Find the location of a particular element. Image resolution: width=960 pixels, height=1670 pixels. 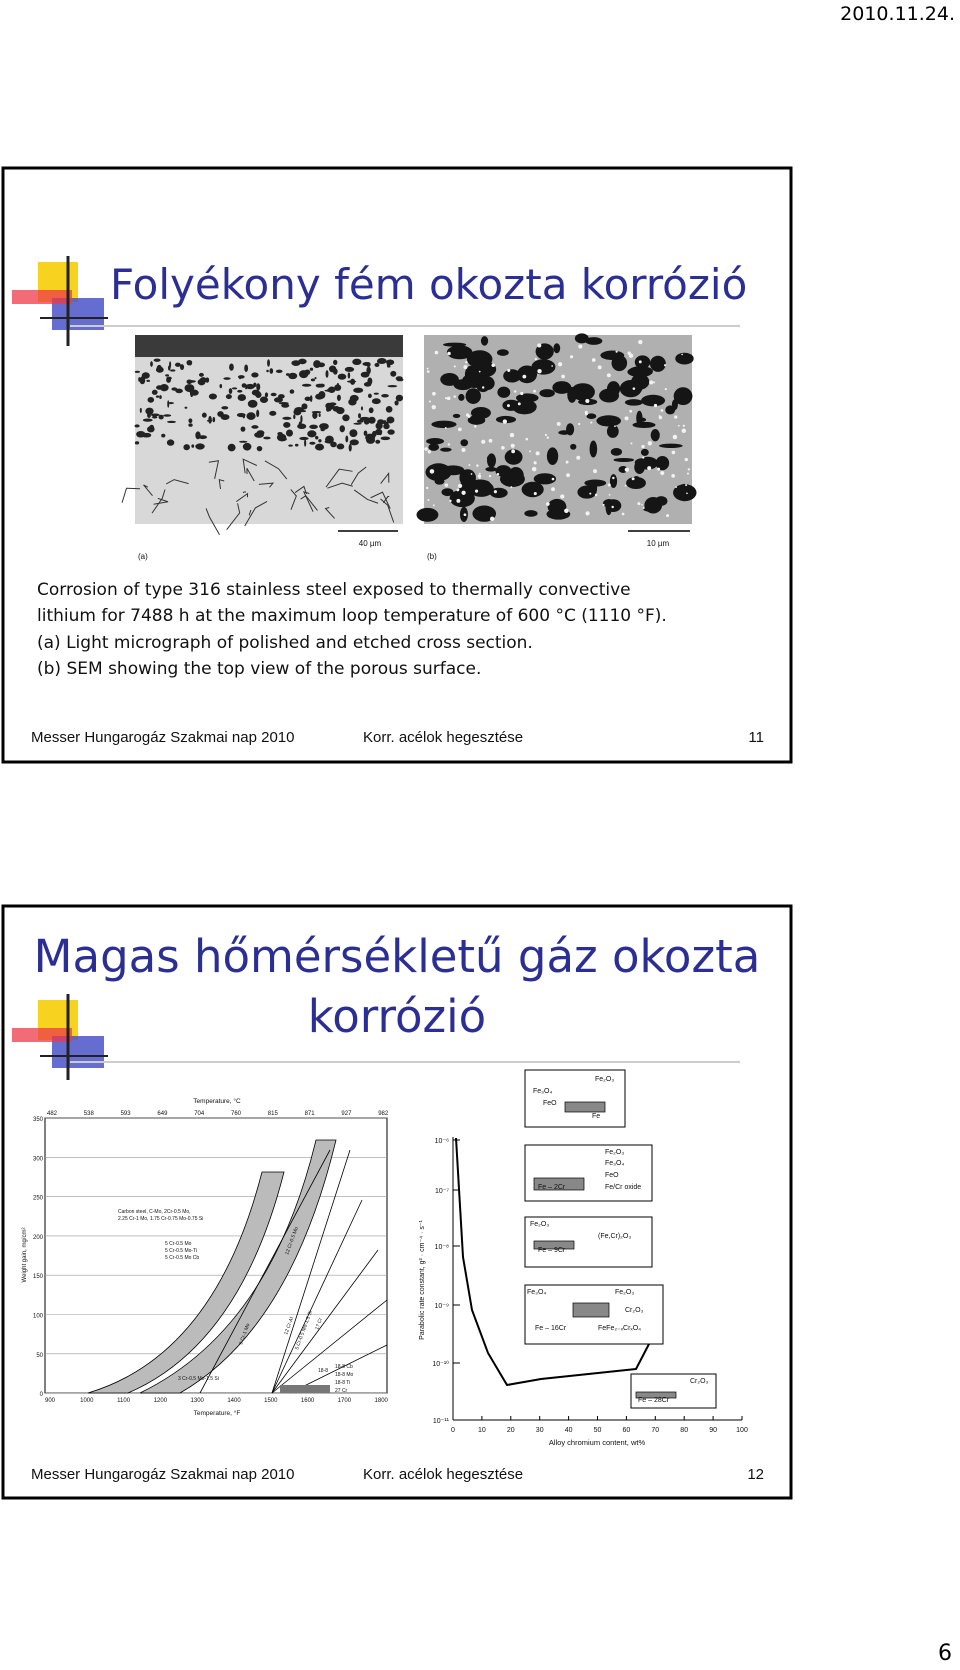

oxide-label: Fe – 16Cr is located at coordinates (551, 1328).